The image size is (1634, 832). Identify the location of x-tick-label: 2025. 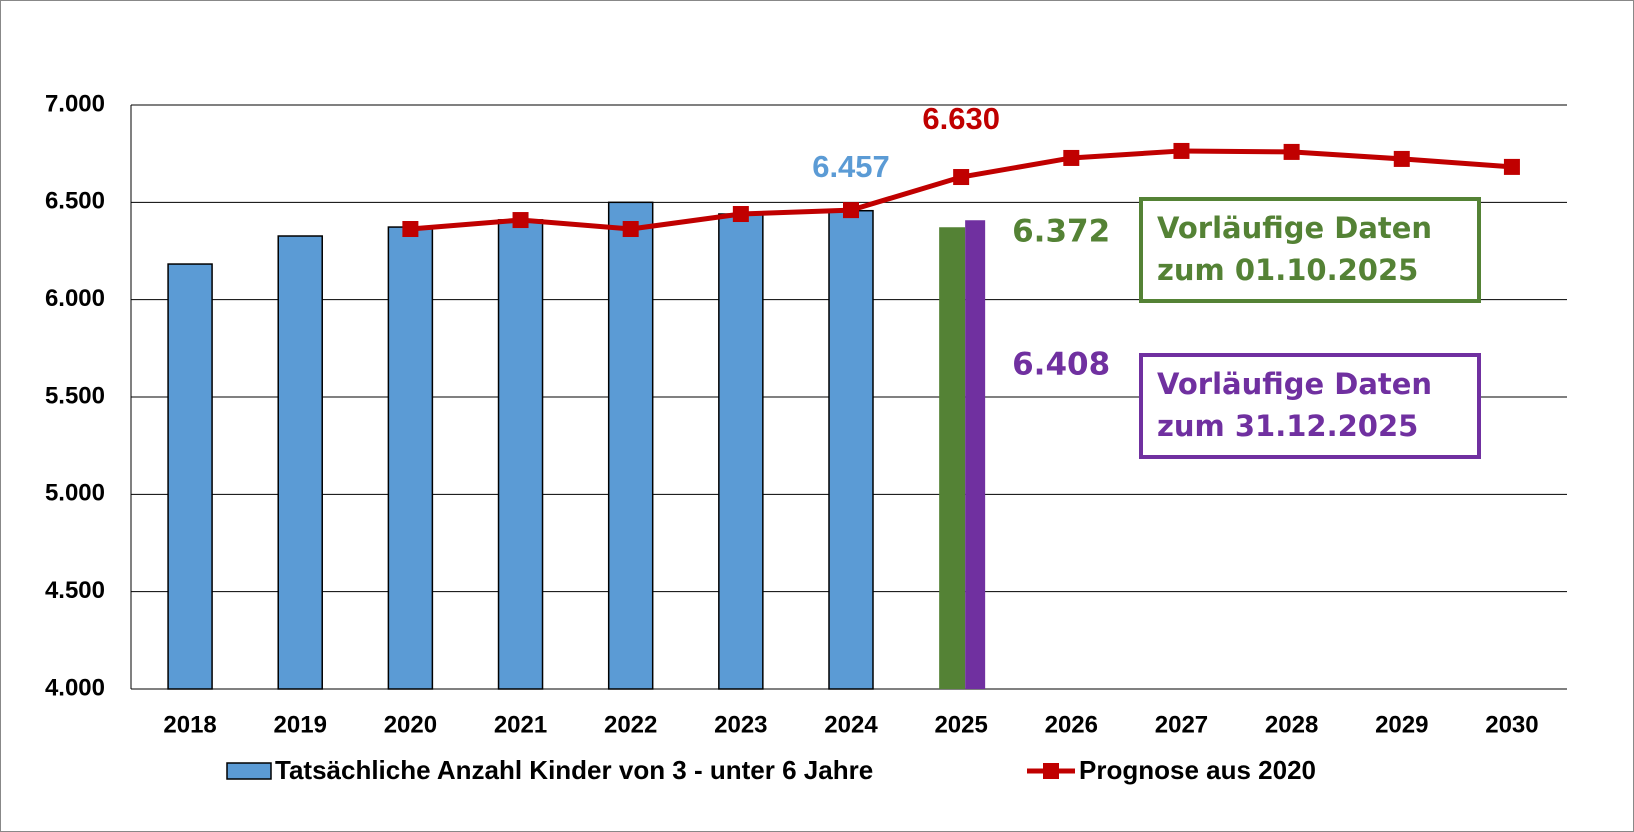
(960, 724).